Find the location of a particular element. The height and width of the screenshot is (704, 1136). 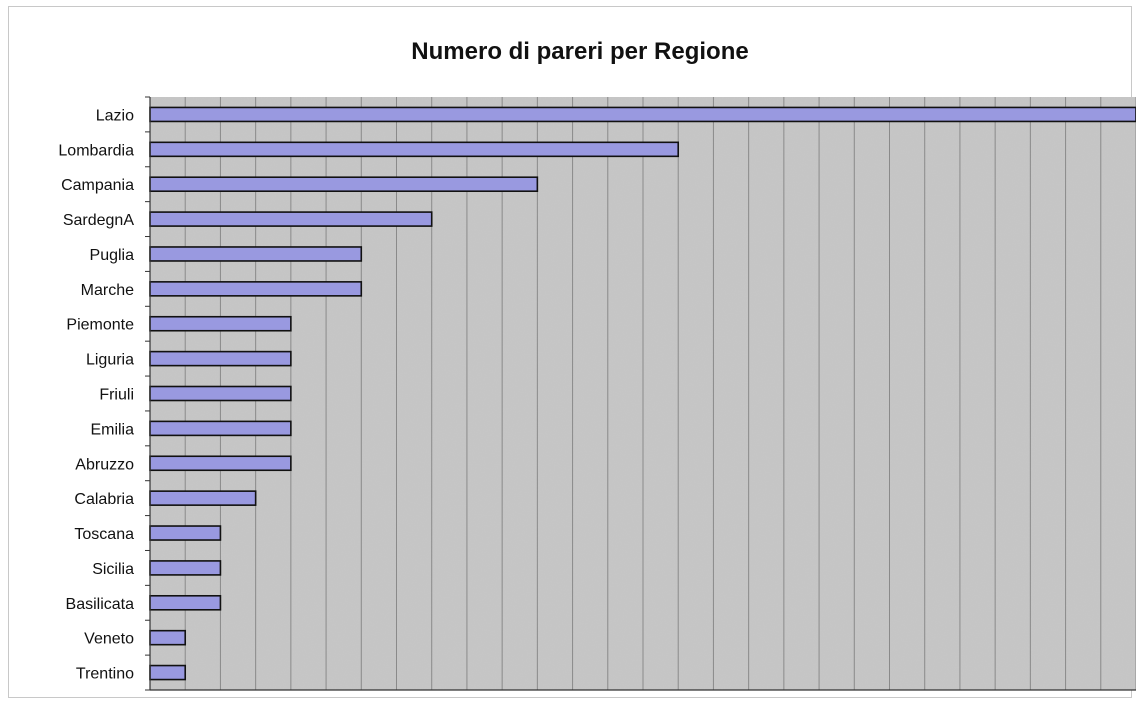

category-label: Veneto is located at coordinates (109, 639).